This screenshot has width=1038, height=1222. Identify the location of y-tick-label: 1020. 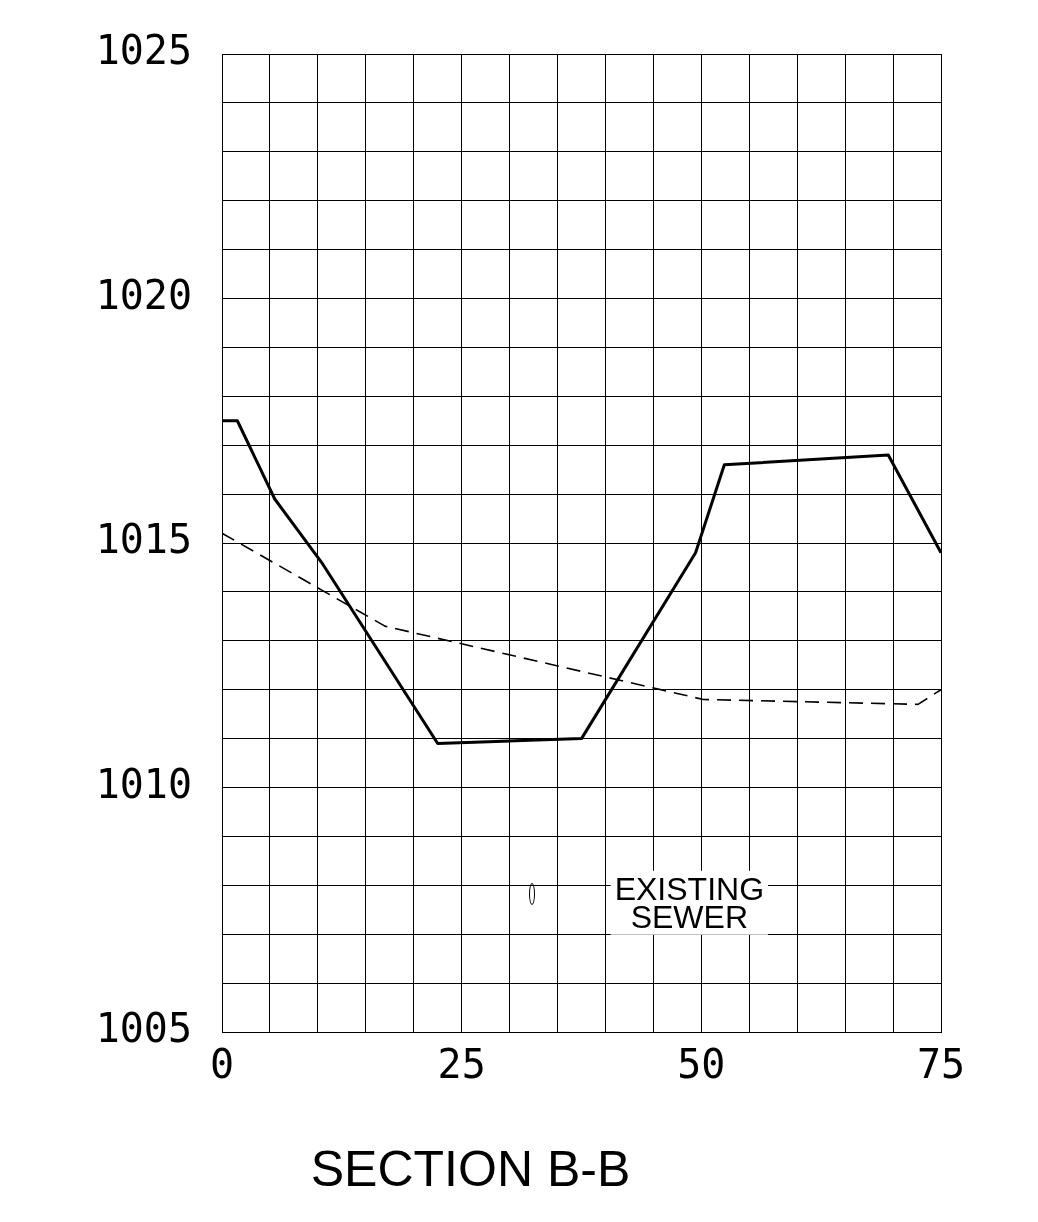
(143, 294).